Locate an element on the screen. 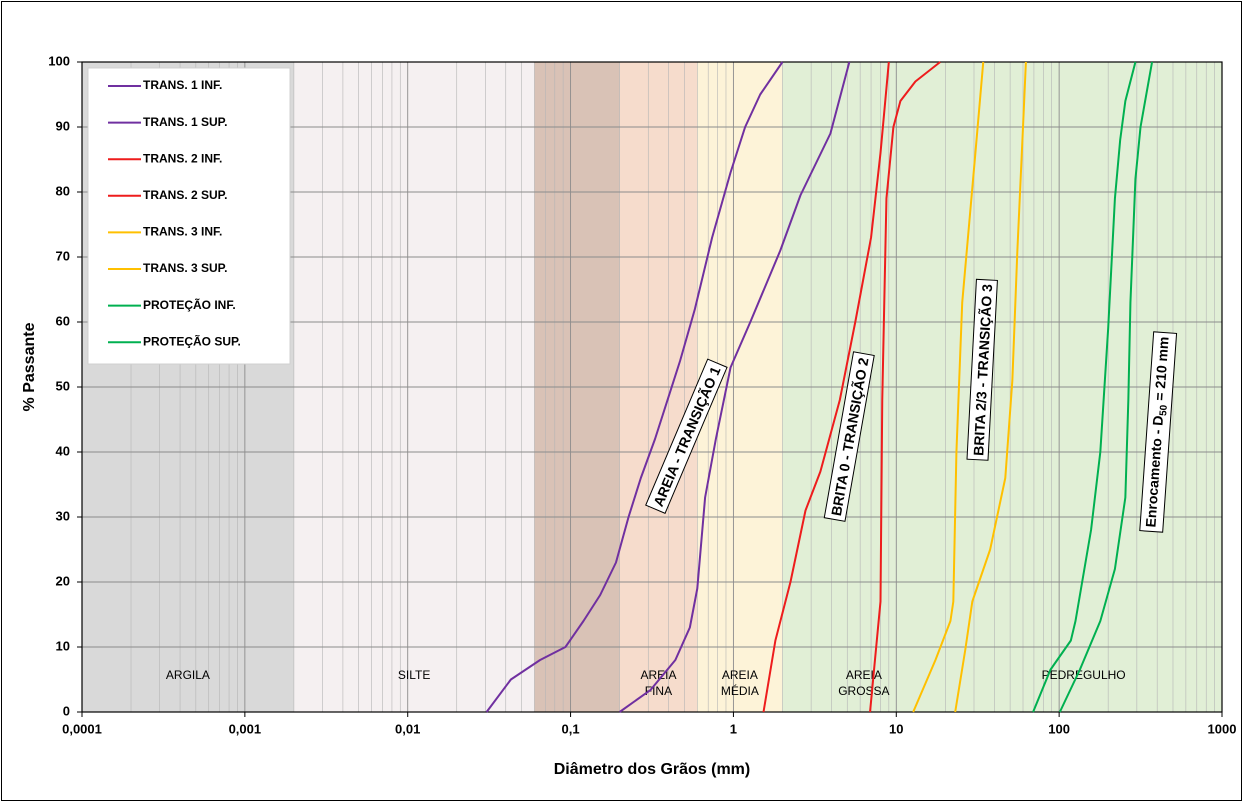 The width and height of the screenshot is (1249, 803). zone-label-text: SILTE is located at coordinates (414, 675).